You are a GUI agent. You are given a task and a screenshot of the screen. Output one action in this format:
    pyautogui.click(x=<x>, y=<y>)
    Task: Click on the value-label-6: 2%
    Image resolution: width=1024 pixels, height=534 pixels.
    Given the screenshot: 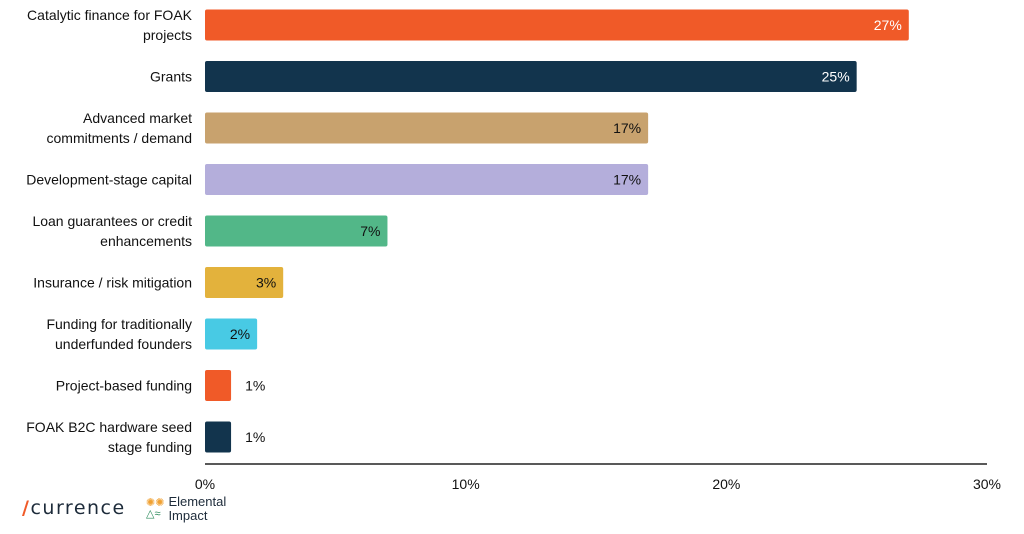 What is the action you would take?
    pyautogui.click(x=240, y=334)
    